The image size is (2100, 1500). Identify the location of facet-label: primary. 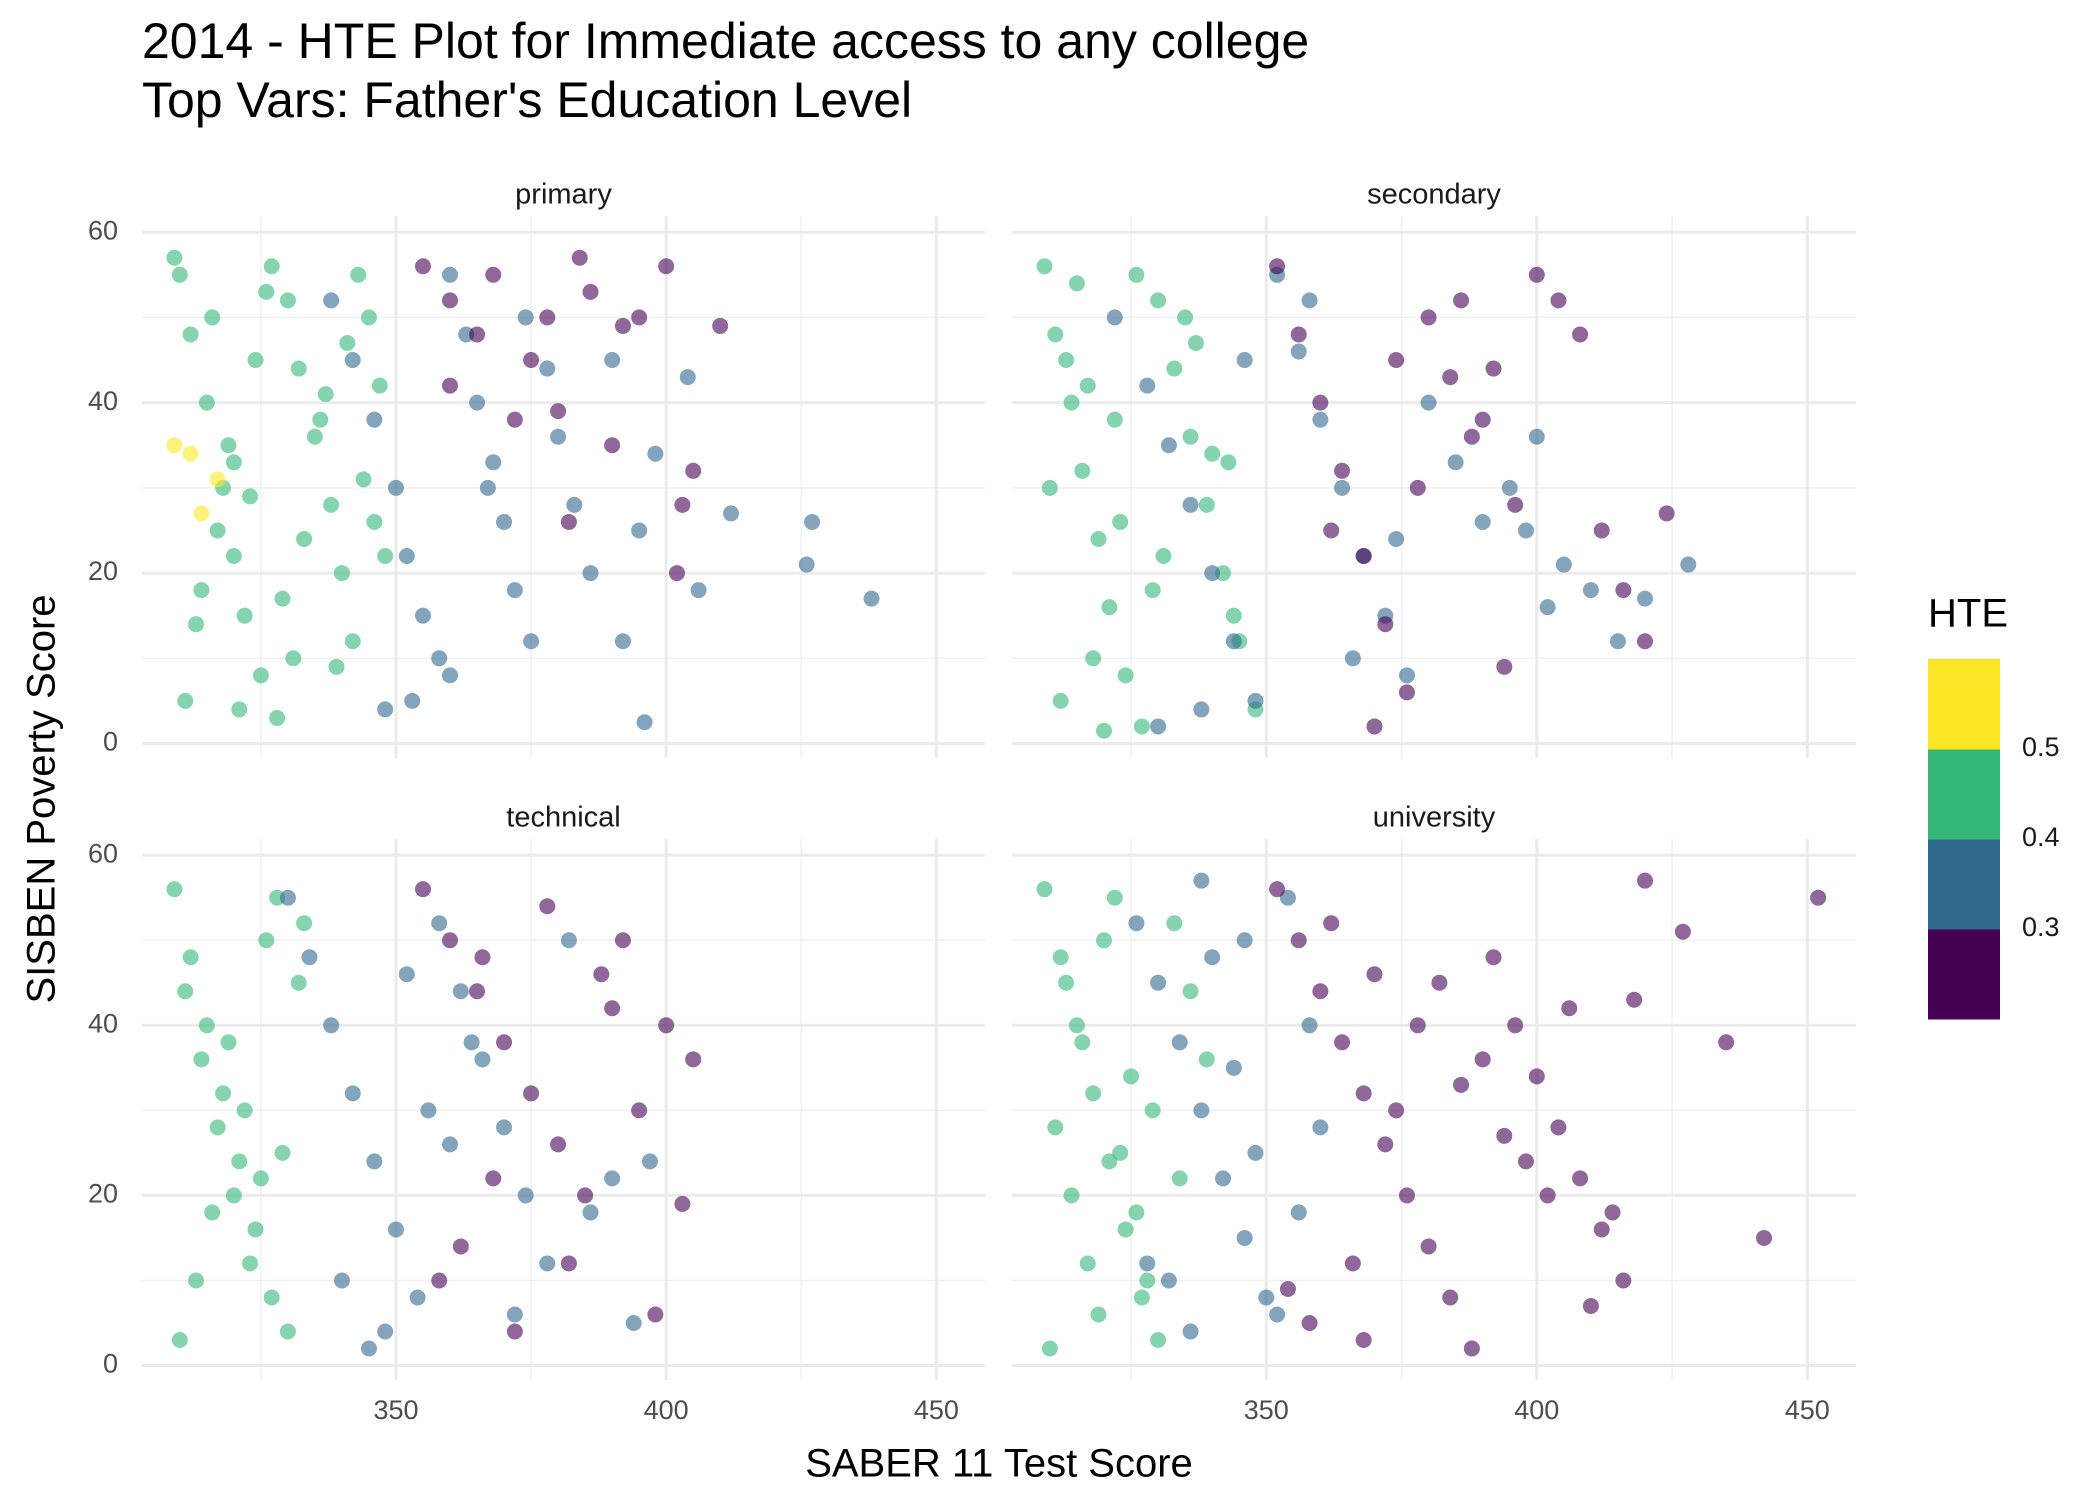
(563, 195).